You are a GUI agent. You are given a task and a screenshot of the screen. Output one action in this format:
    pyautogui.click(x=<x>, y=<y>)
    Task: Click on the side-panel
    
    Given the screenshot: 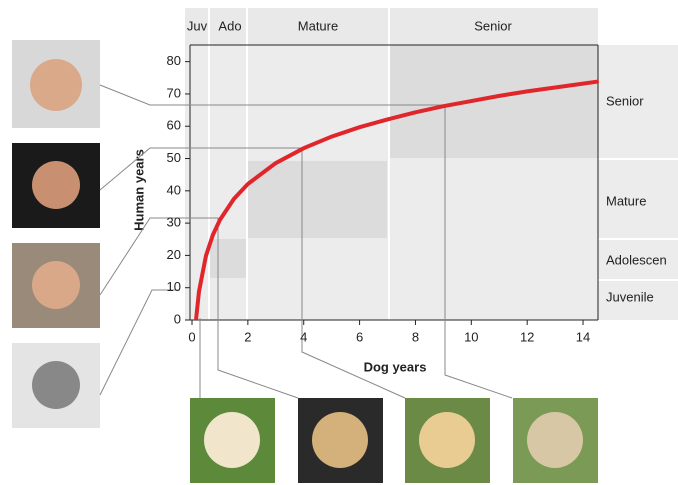 What is the action you would take?
    pyautogui.click(x=638, y=182)
    